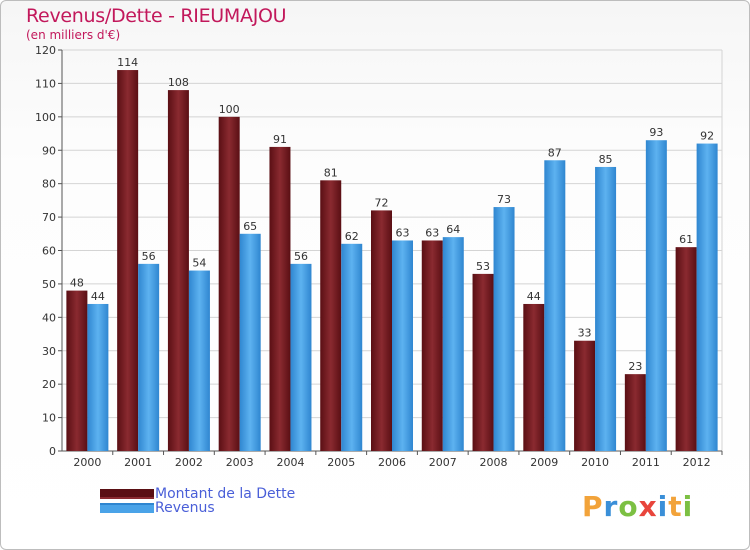  What do you see at coordinates (45, 117) in the screenshot?
I see `y-tick-label: 100` at bounding box center [45, 117].